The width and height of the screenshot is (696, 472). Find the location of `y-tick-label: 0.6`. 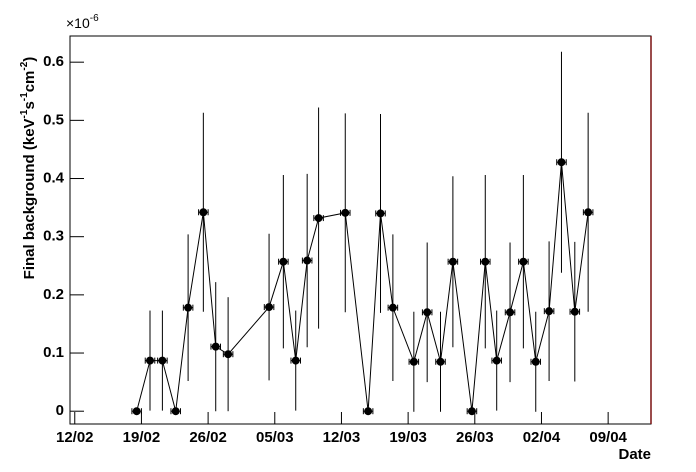

y-tick-label: 0.6 is located at coordinates (53, 61).